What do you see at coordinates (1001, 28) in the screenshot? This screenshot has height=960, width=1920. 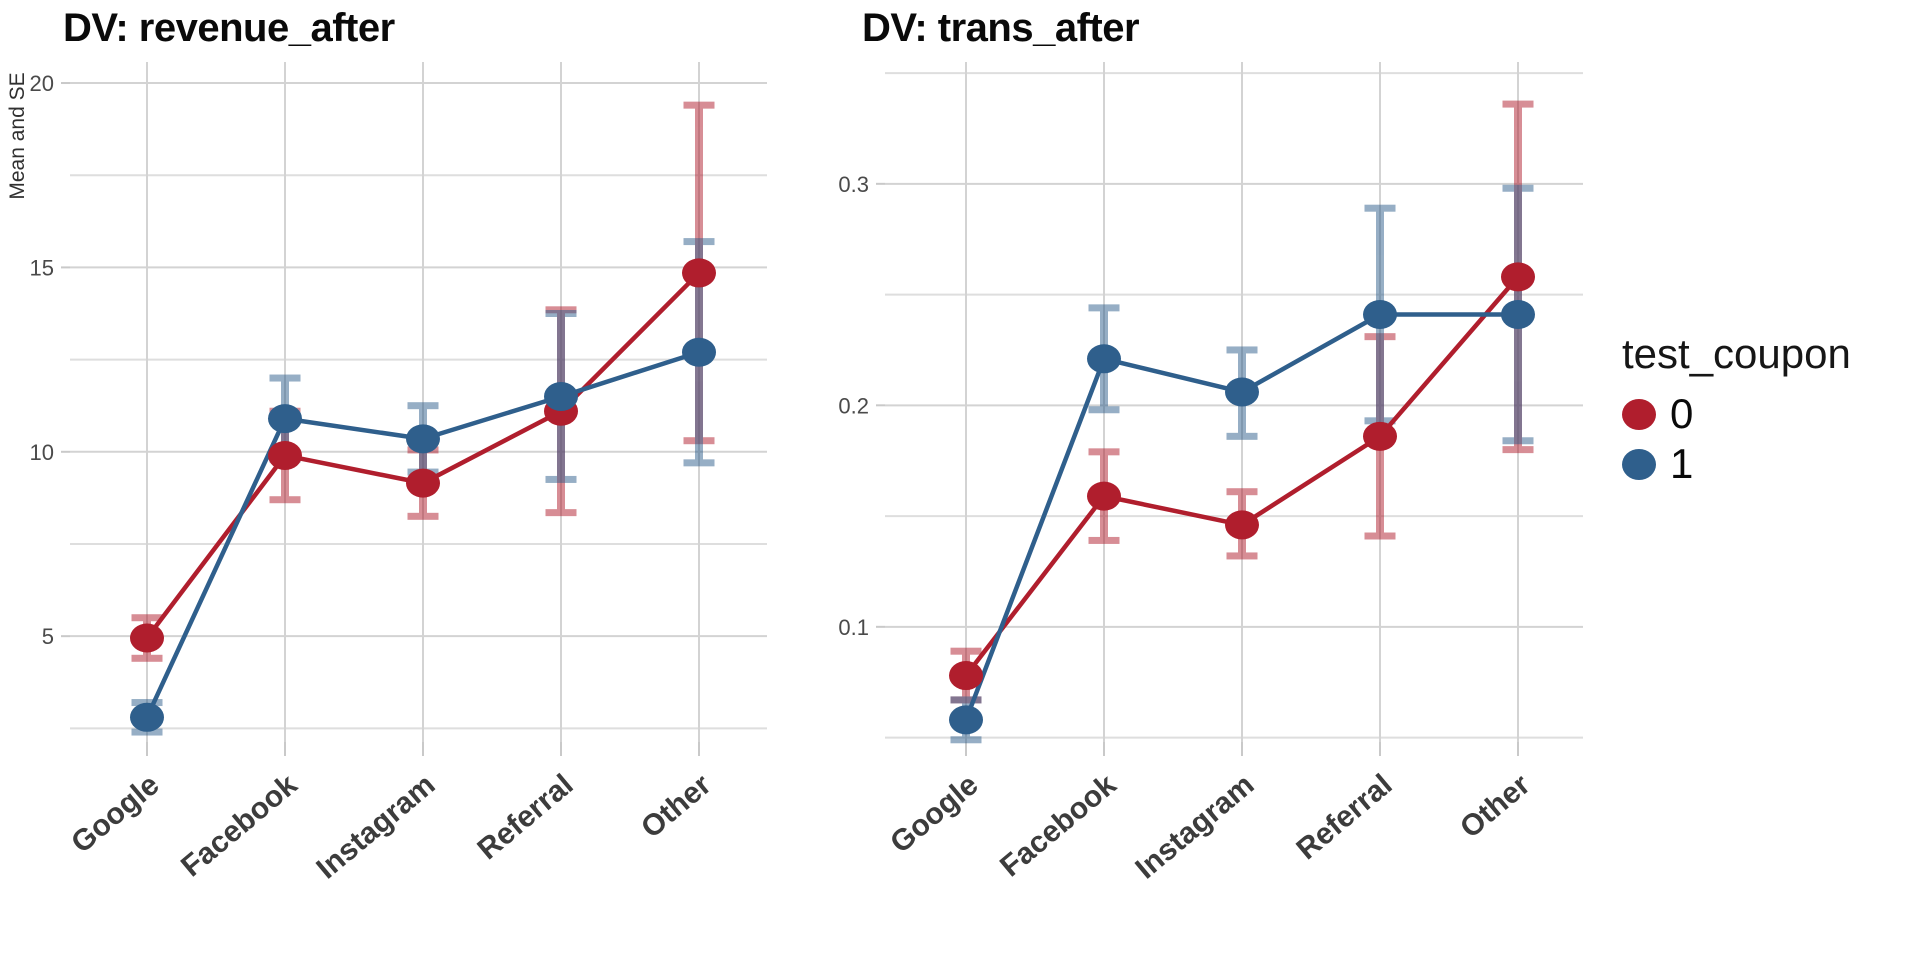 I see `chart-title-trans-after: DV: trans_after` at bounding box center [1001, 28].